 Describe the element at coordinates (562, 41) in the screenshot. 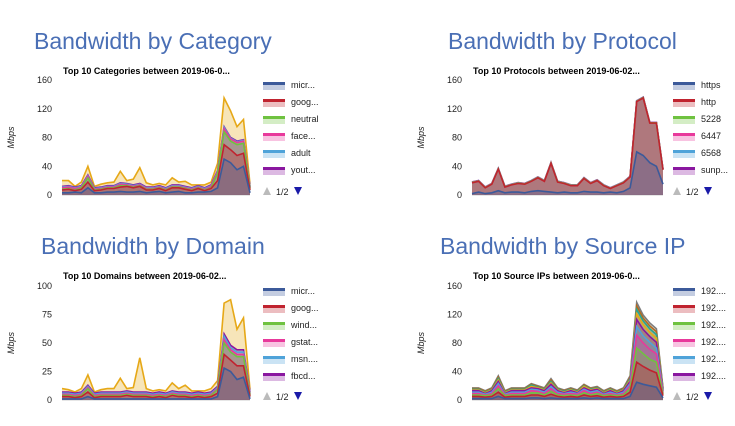

I see `panel-heading: Bandwidth by Protocol` at that location.